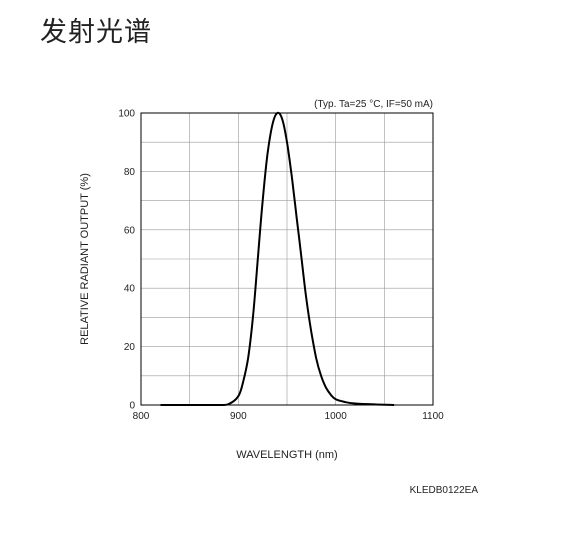 The width and height of the screenshot is (583, 533). I want to click on measurement-conditions: (Typ. Ta=25 °C, IF=50 mA), so click(373, 104).